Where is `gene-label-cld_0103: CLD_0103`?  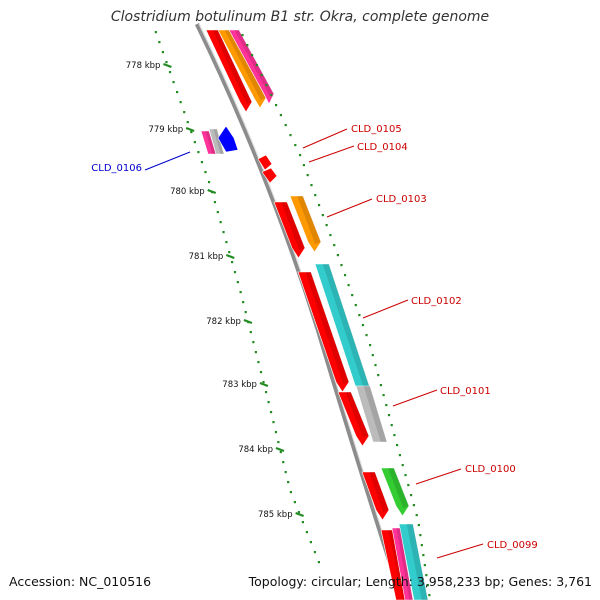
gene-label-cld_0103: CLD_0103 is located at coordinates (401, 199).